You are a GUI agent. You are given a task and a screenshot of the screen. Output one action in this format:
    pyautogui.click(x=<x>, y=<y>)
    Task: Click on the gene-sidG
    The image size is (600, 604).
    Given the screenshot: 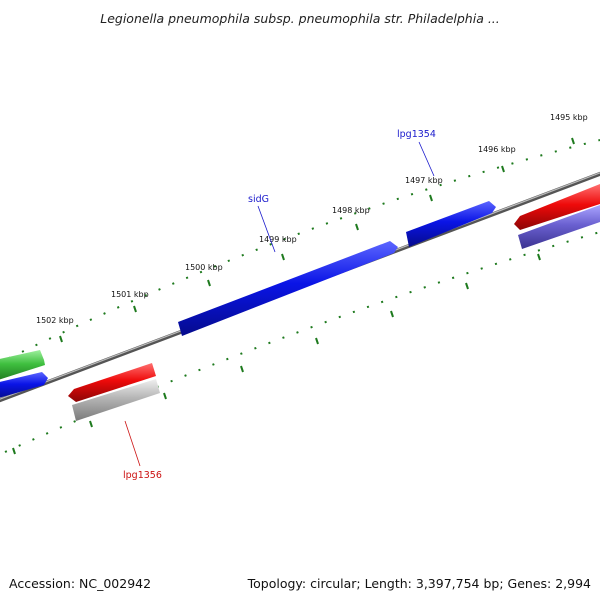 What is the action you would take?
    pyautogui.click(x=288, y=288)
    